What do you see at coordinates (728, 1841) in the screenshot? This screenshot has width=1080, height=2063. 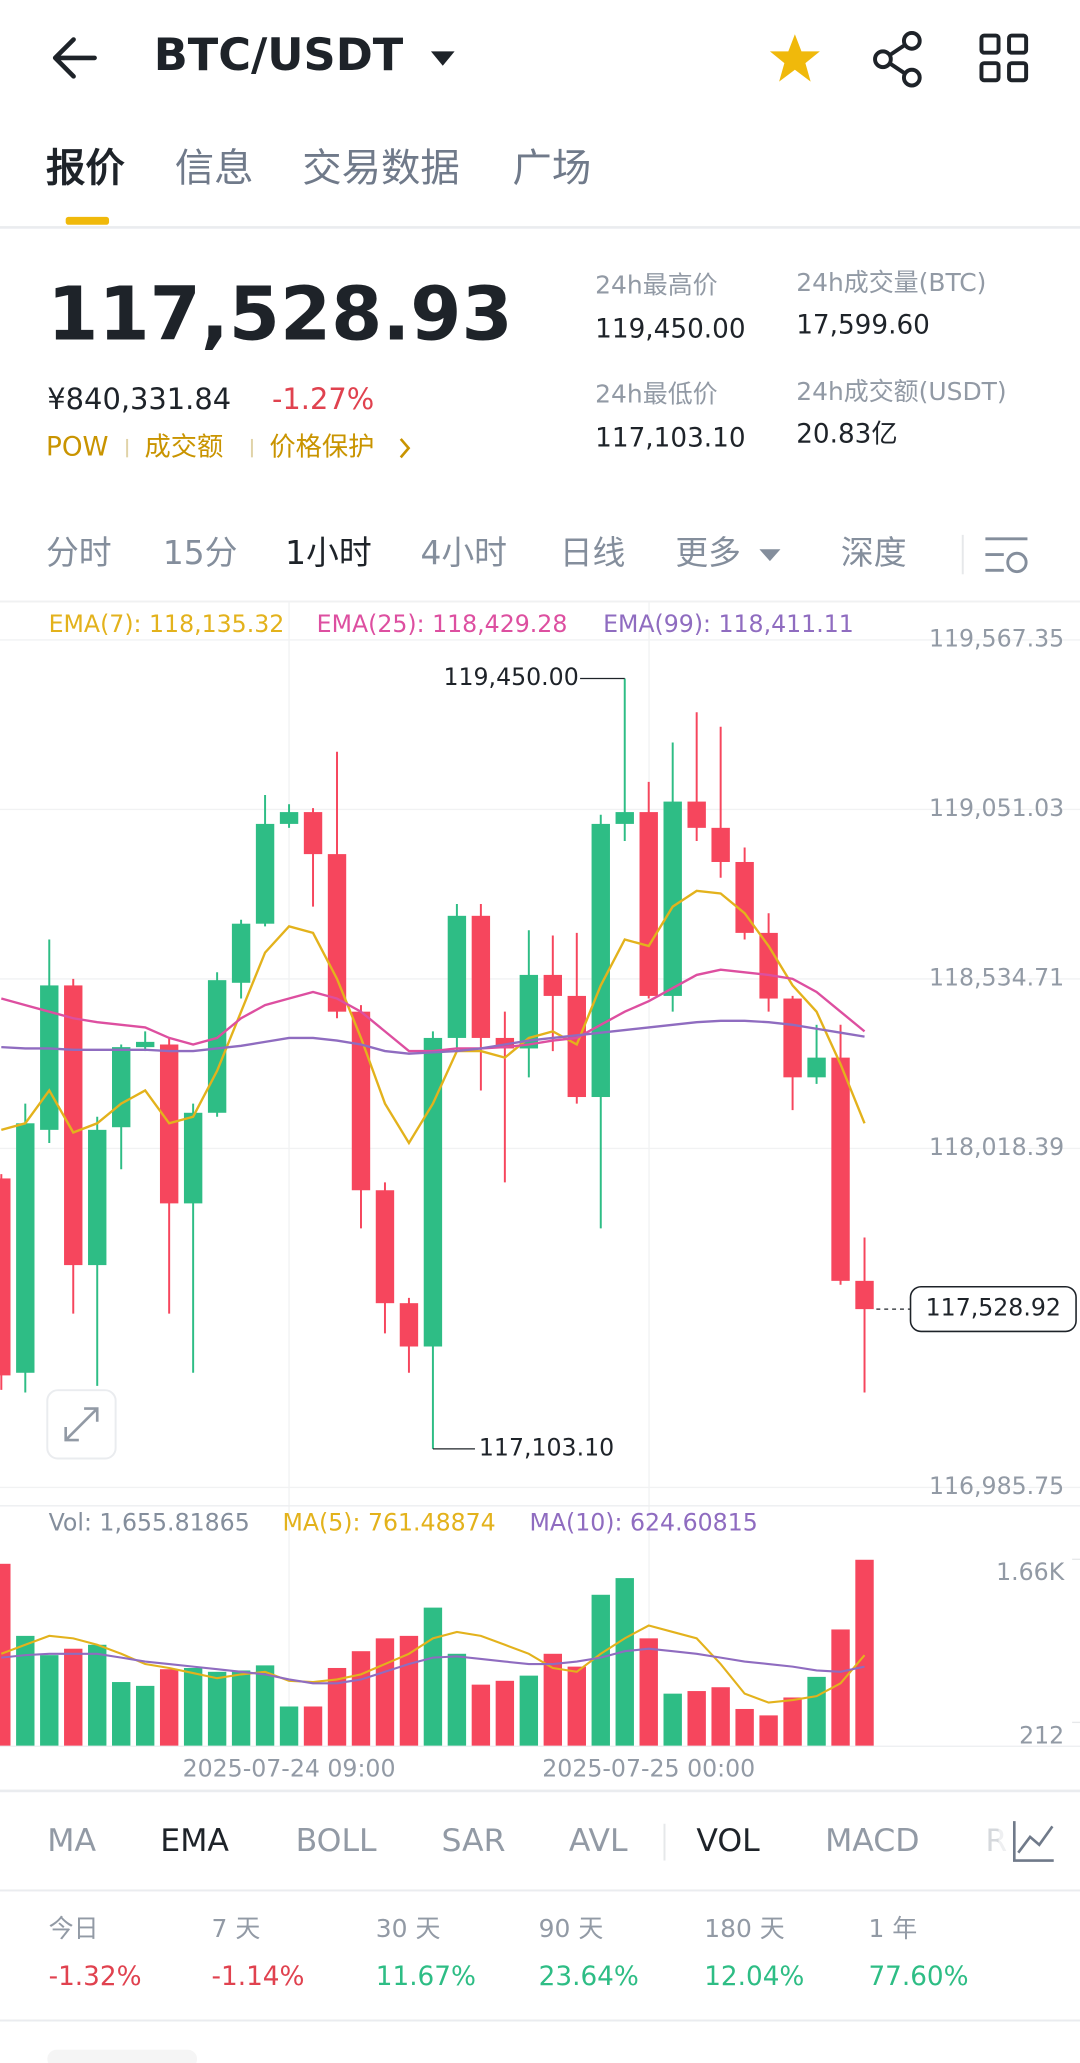 I see `indicator-tab: VOL` at bounding box center [728, 1841].